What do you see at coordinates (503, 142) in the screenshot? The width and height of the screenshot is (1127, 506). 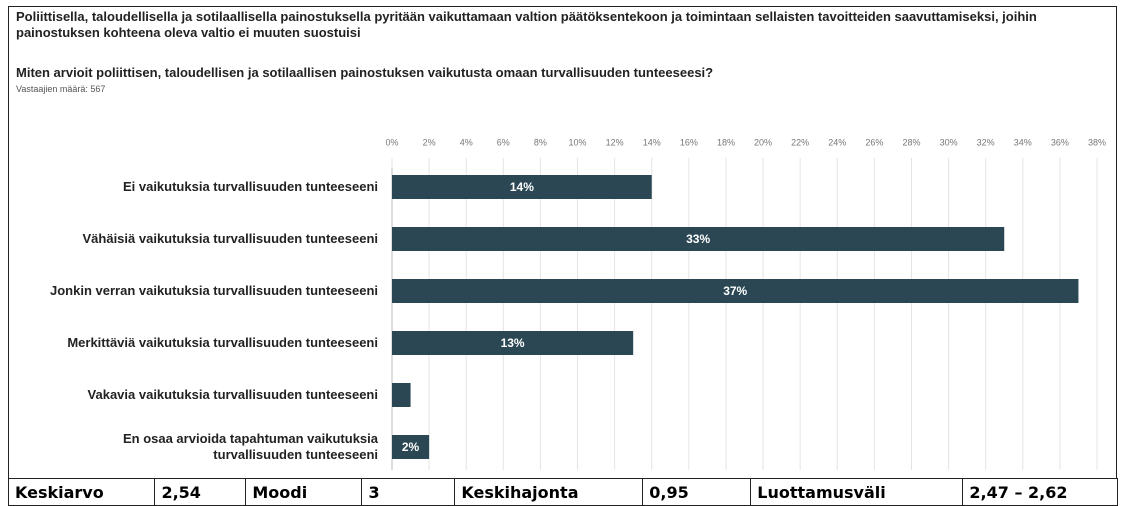 I see `x-tick-label: 6%` at bounding box center [503, 142].